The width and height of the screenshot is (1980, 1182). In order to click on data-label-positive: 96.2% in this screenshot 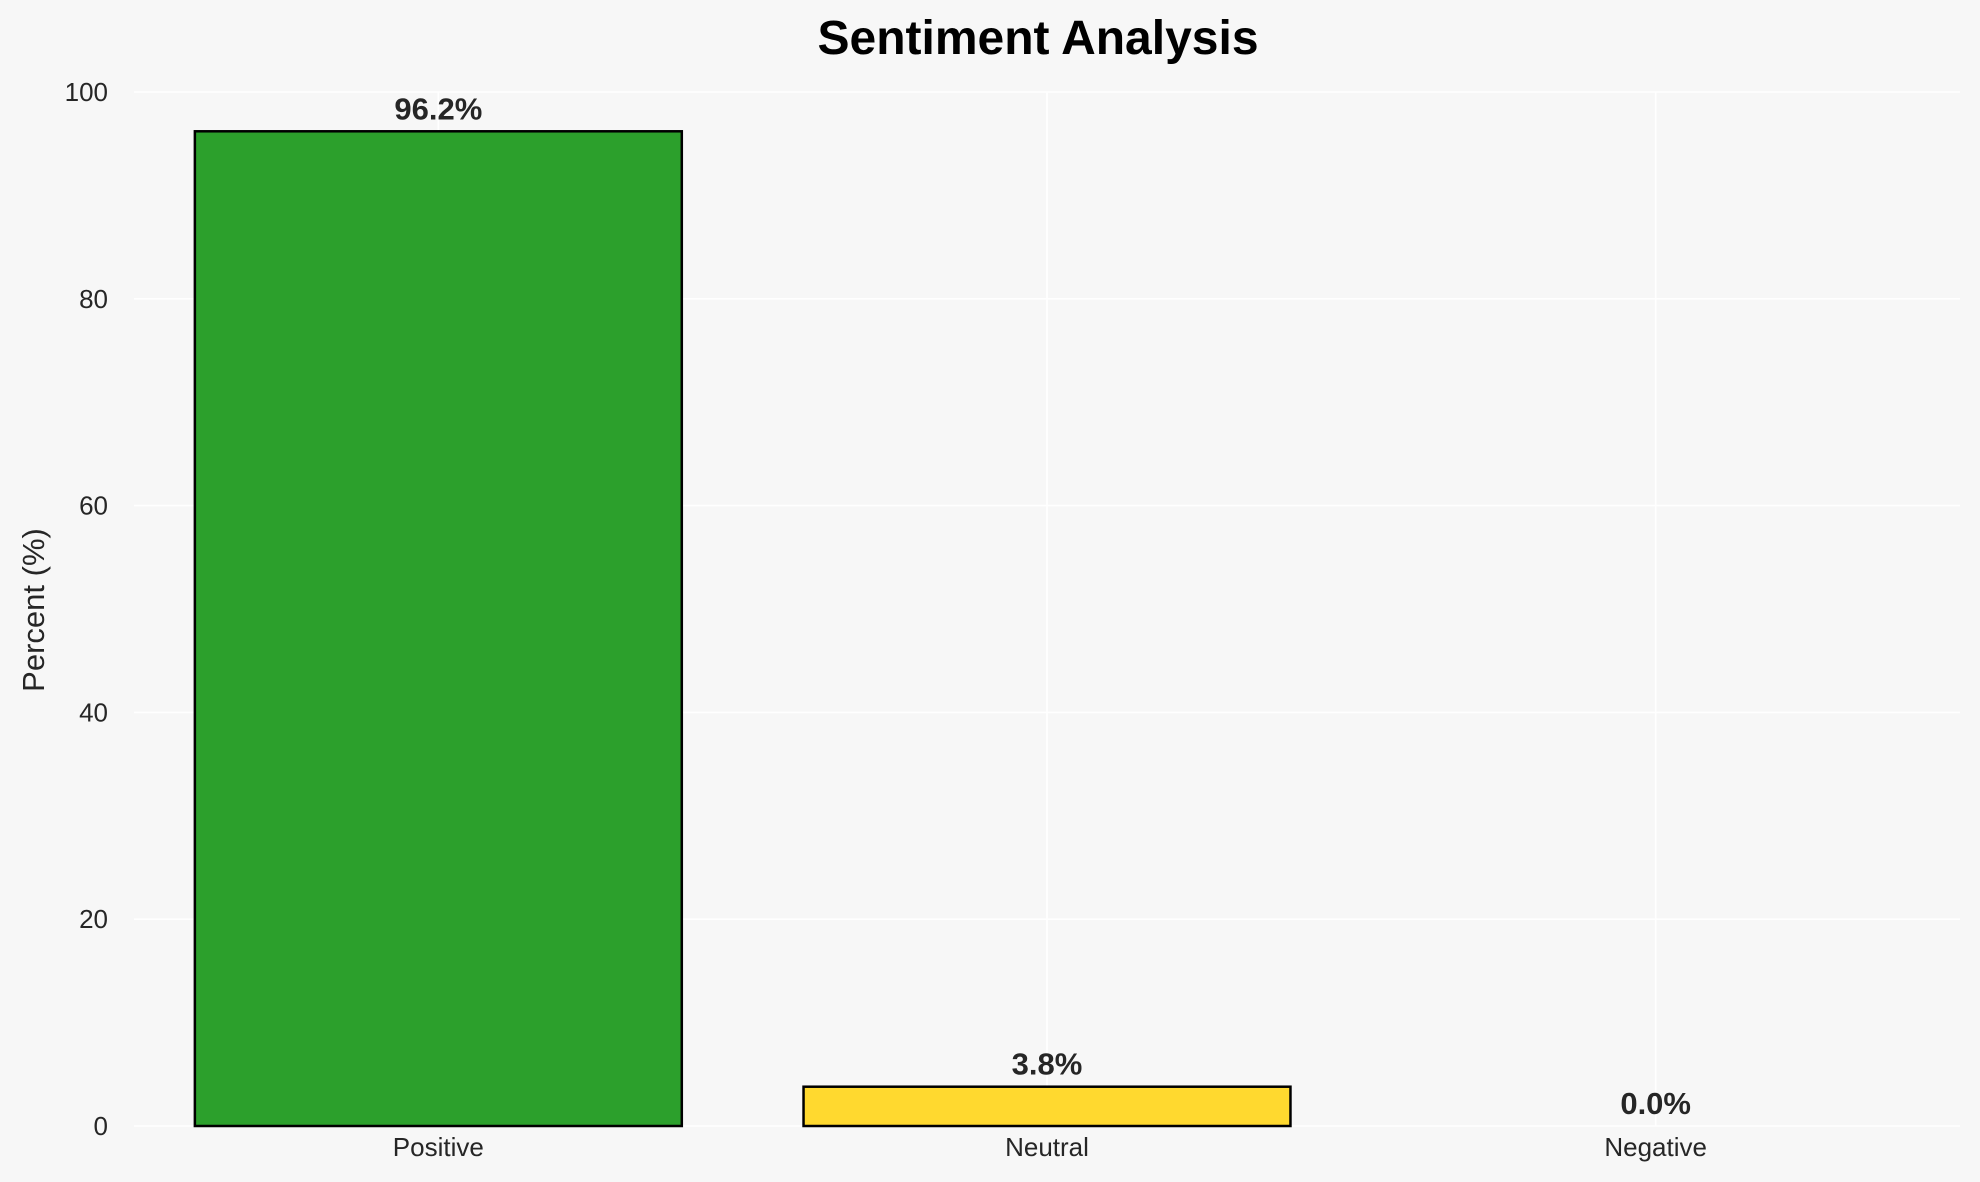, I will do `click(438, 108)`.